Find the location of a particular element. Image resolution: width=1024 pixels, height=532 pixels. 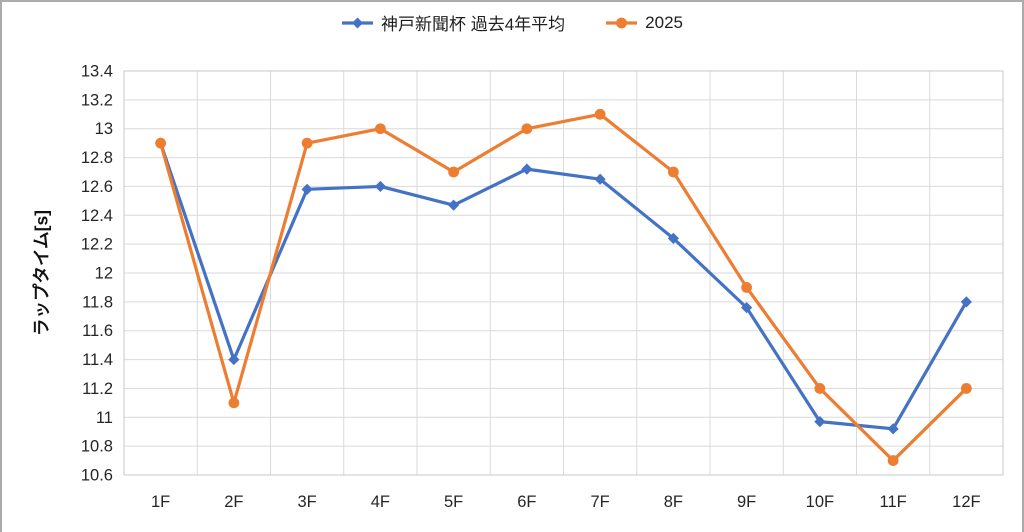

x-tick-label: 6F is located at coordinates (526, 502).